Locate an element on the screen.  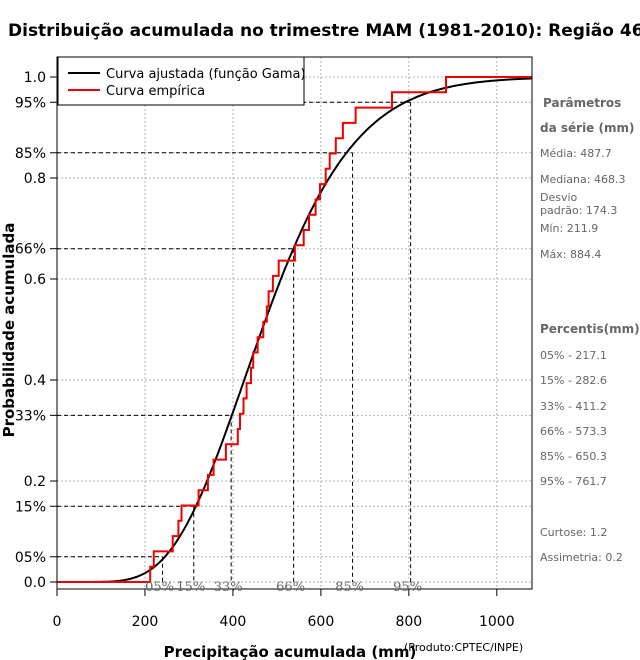
x-tick-label: 800 is located at coordinates (408, 622).